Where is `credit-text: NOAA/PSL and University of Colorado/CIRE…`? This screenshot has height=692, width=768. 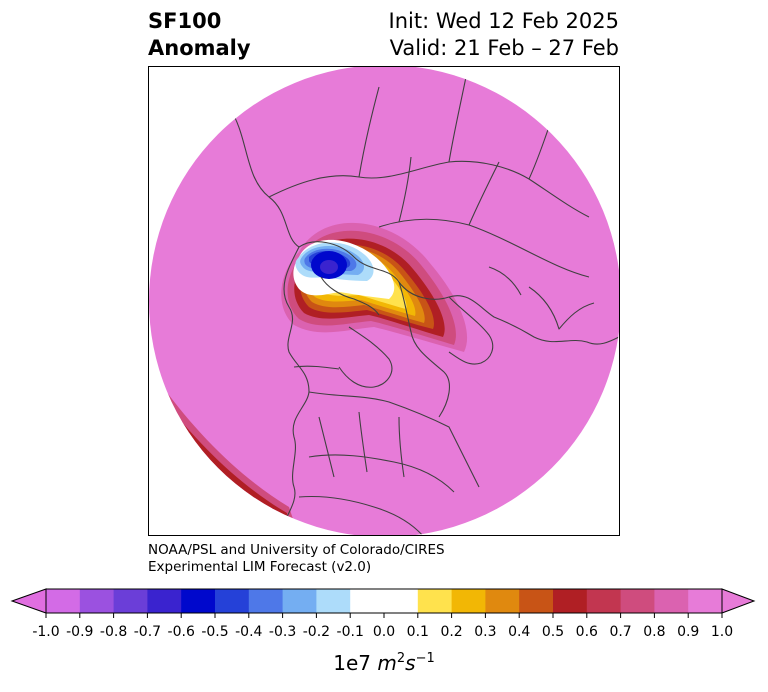 credit-text: NOAA/PSL and University of Colorado/CIRE… is located at coordinates (296, 559).